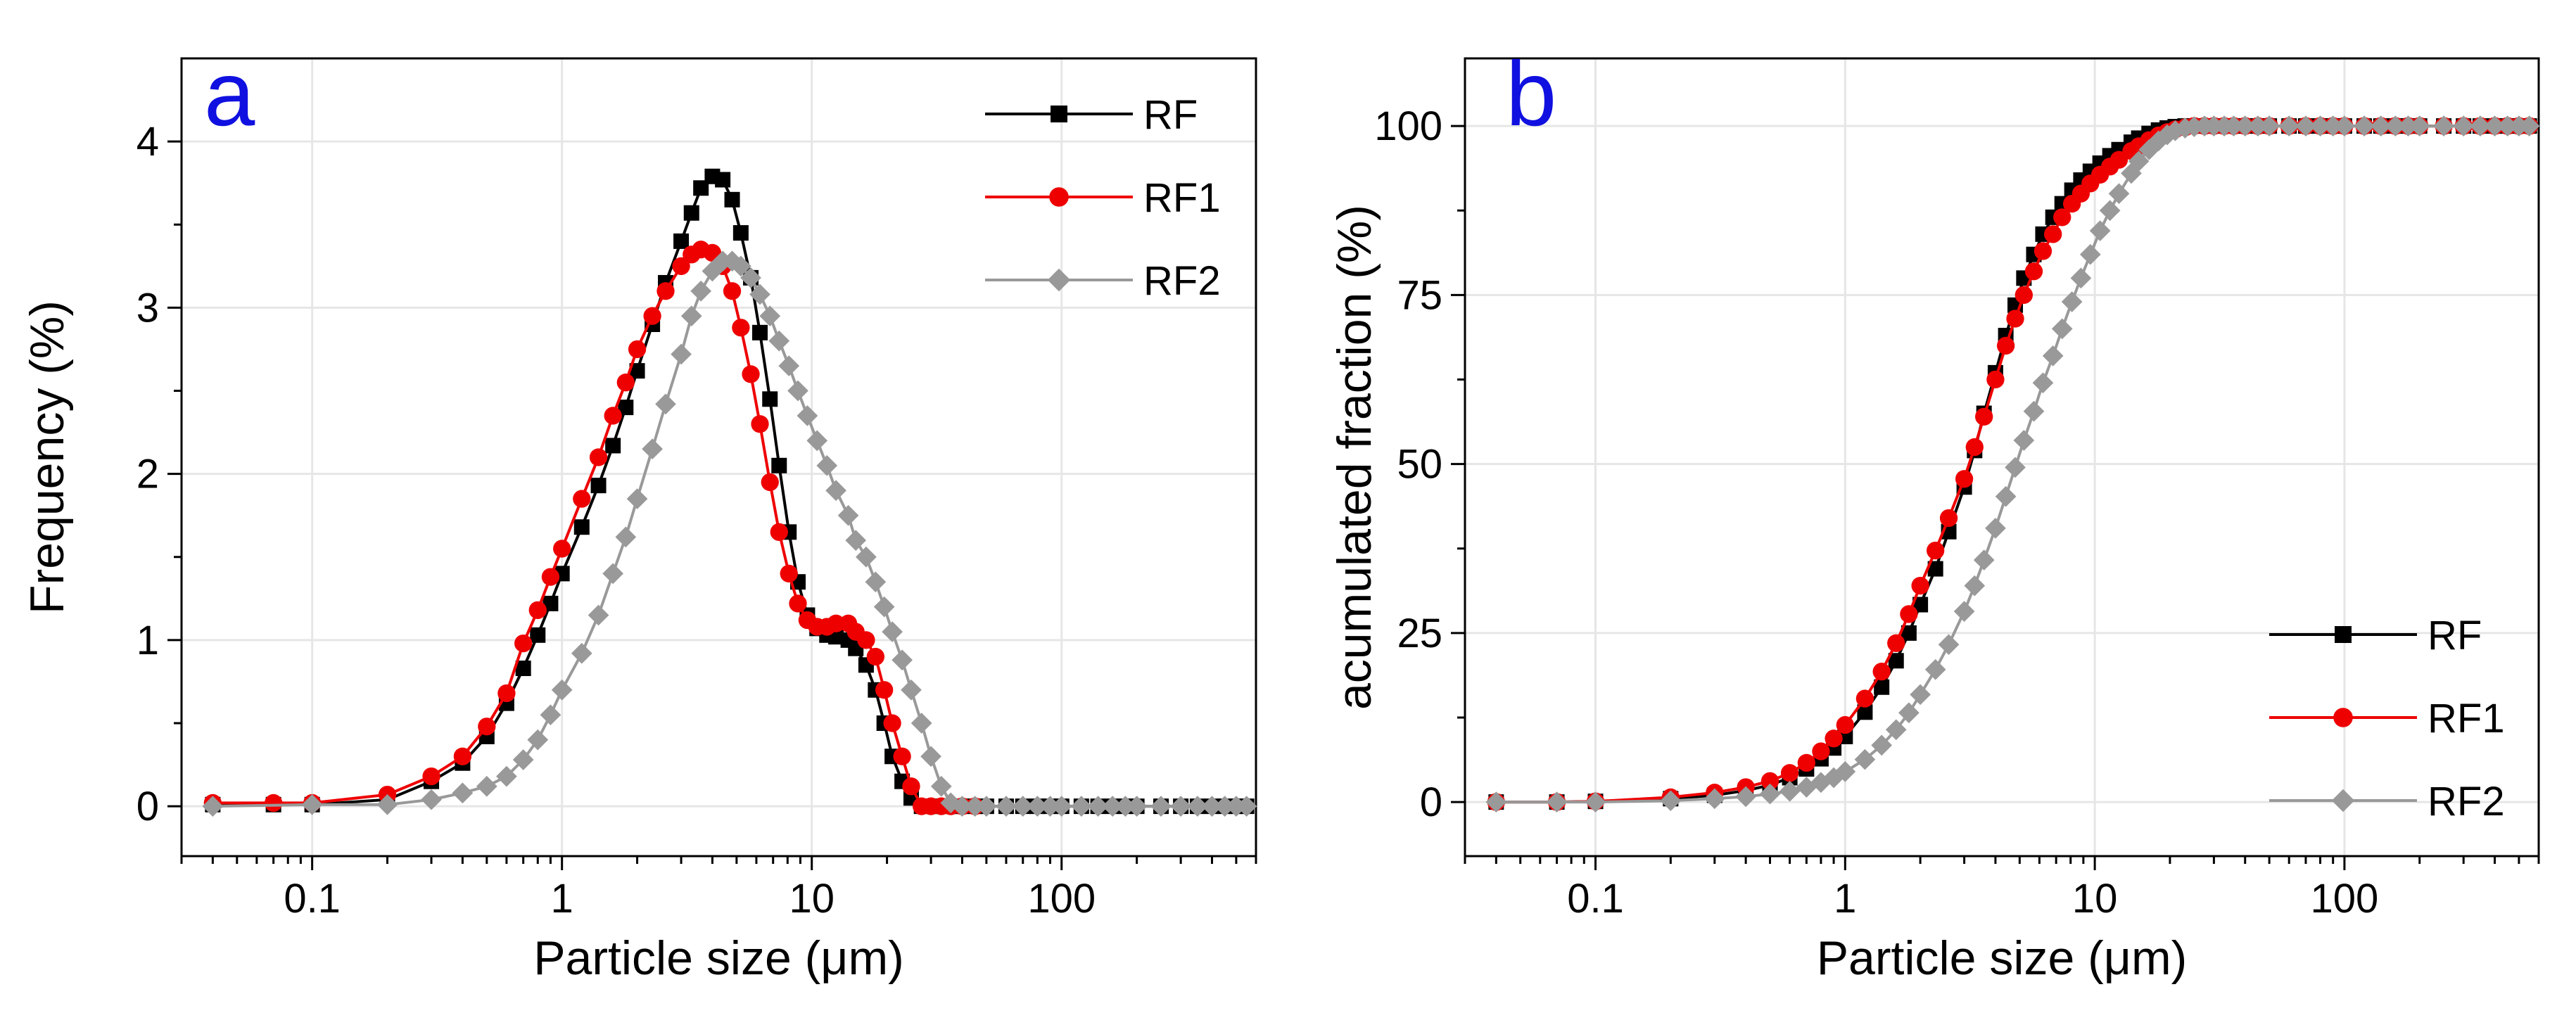  Describe the element at coordinates (1059, 114) in the screenshot. I see `legend-marker` at that location.